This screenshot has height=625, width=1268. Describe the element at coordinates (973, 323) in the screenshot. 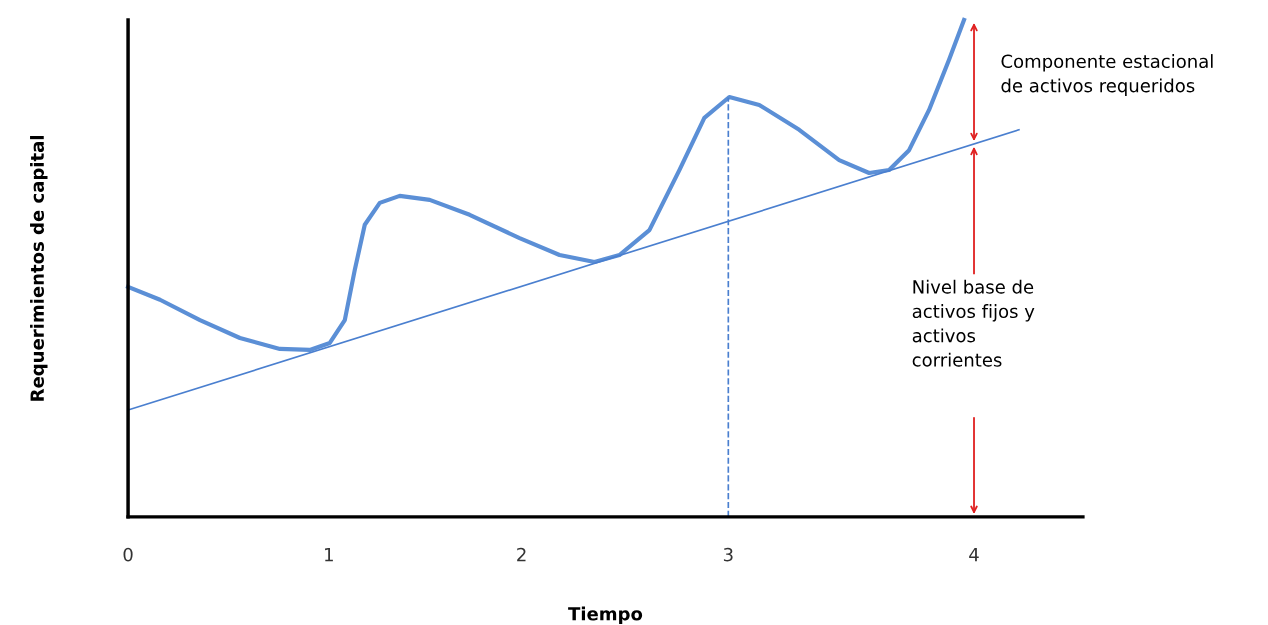

I see `annotation: Nivel base de activos fijos y activos corrientes` at that location.